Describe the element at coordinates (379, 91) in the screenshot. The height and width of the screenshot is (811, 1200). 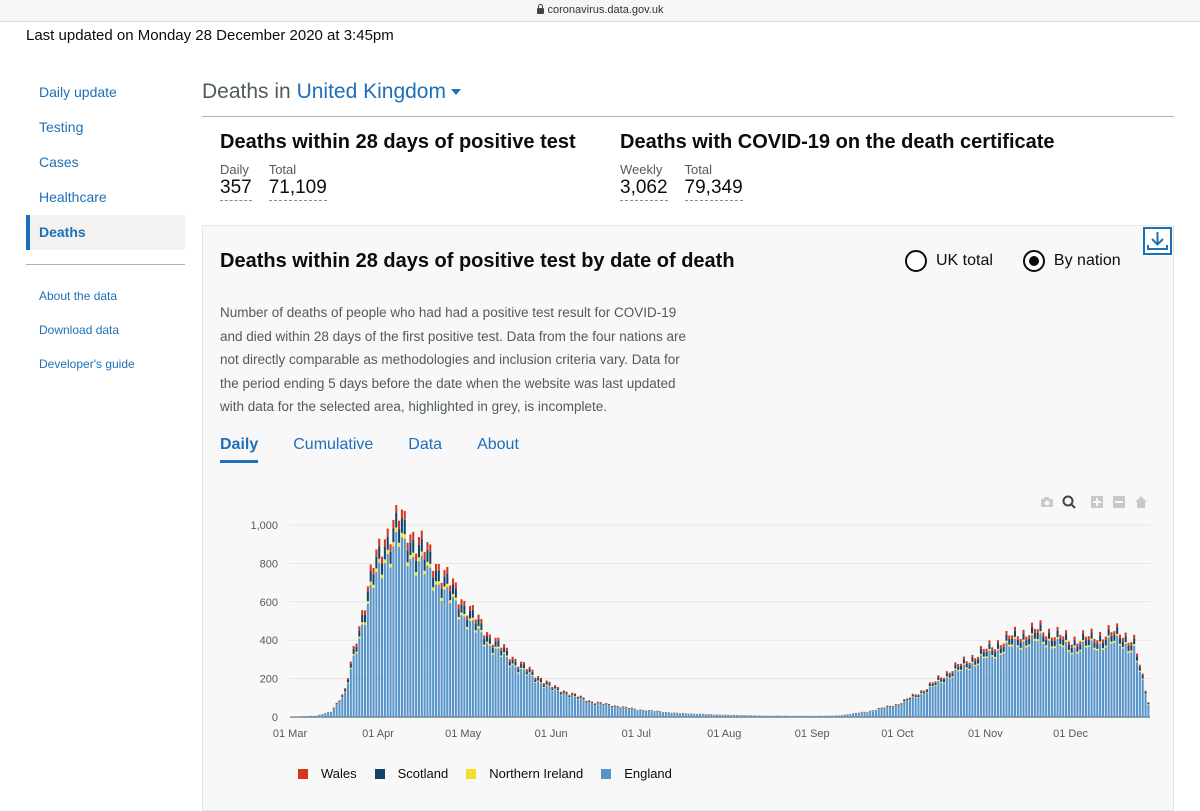
I see `area-selector: United Kingdom` at that location.